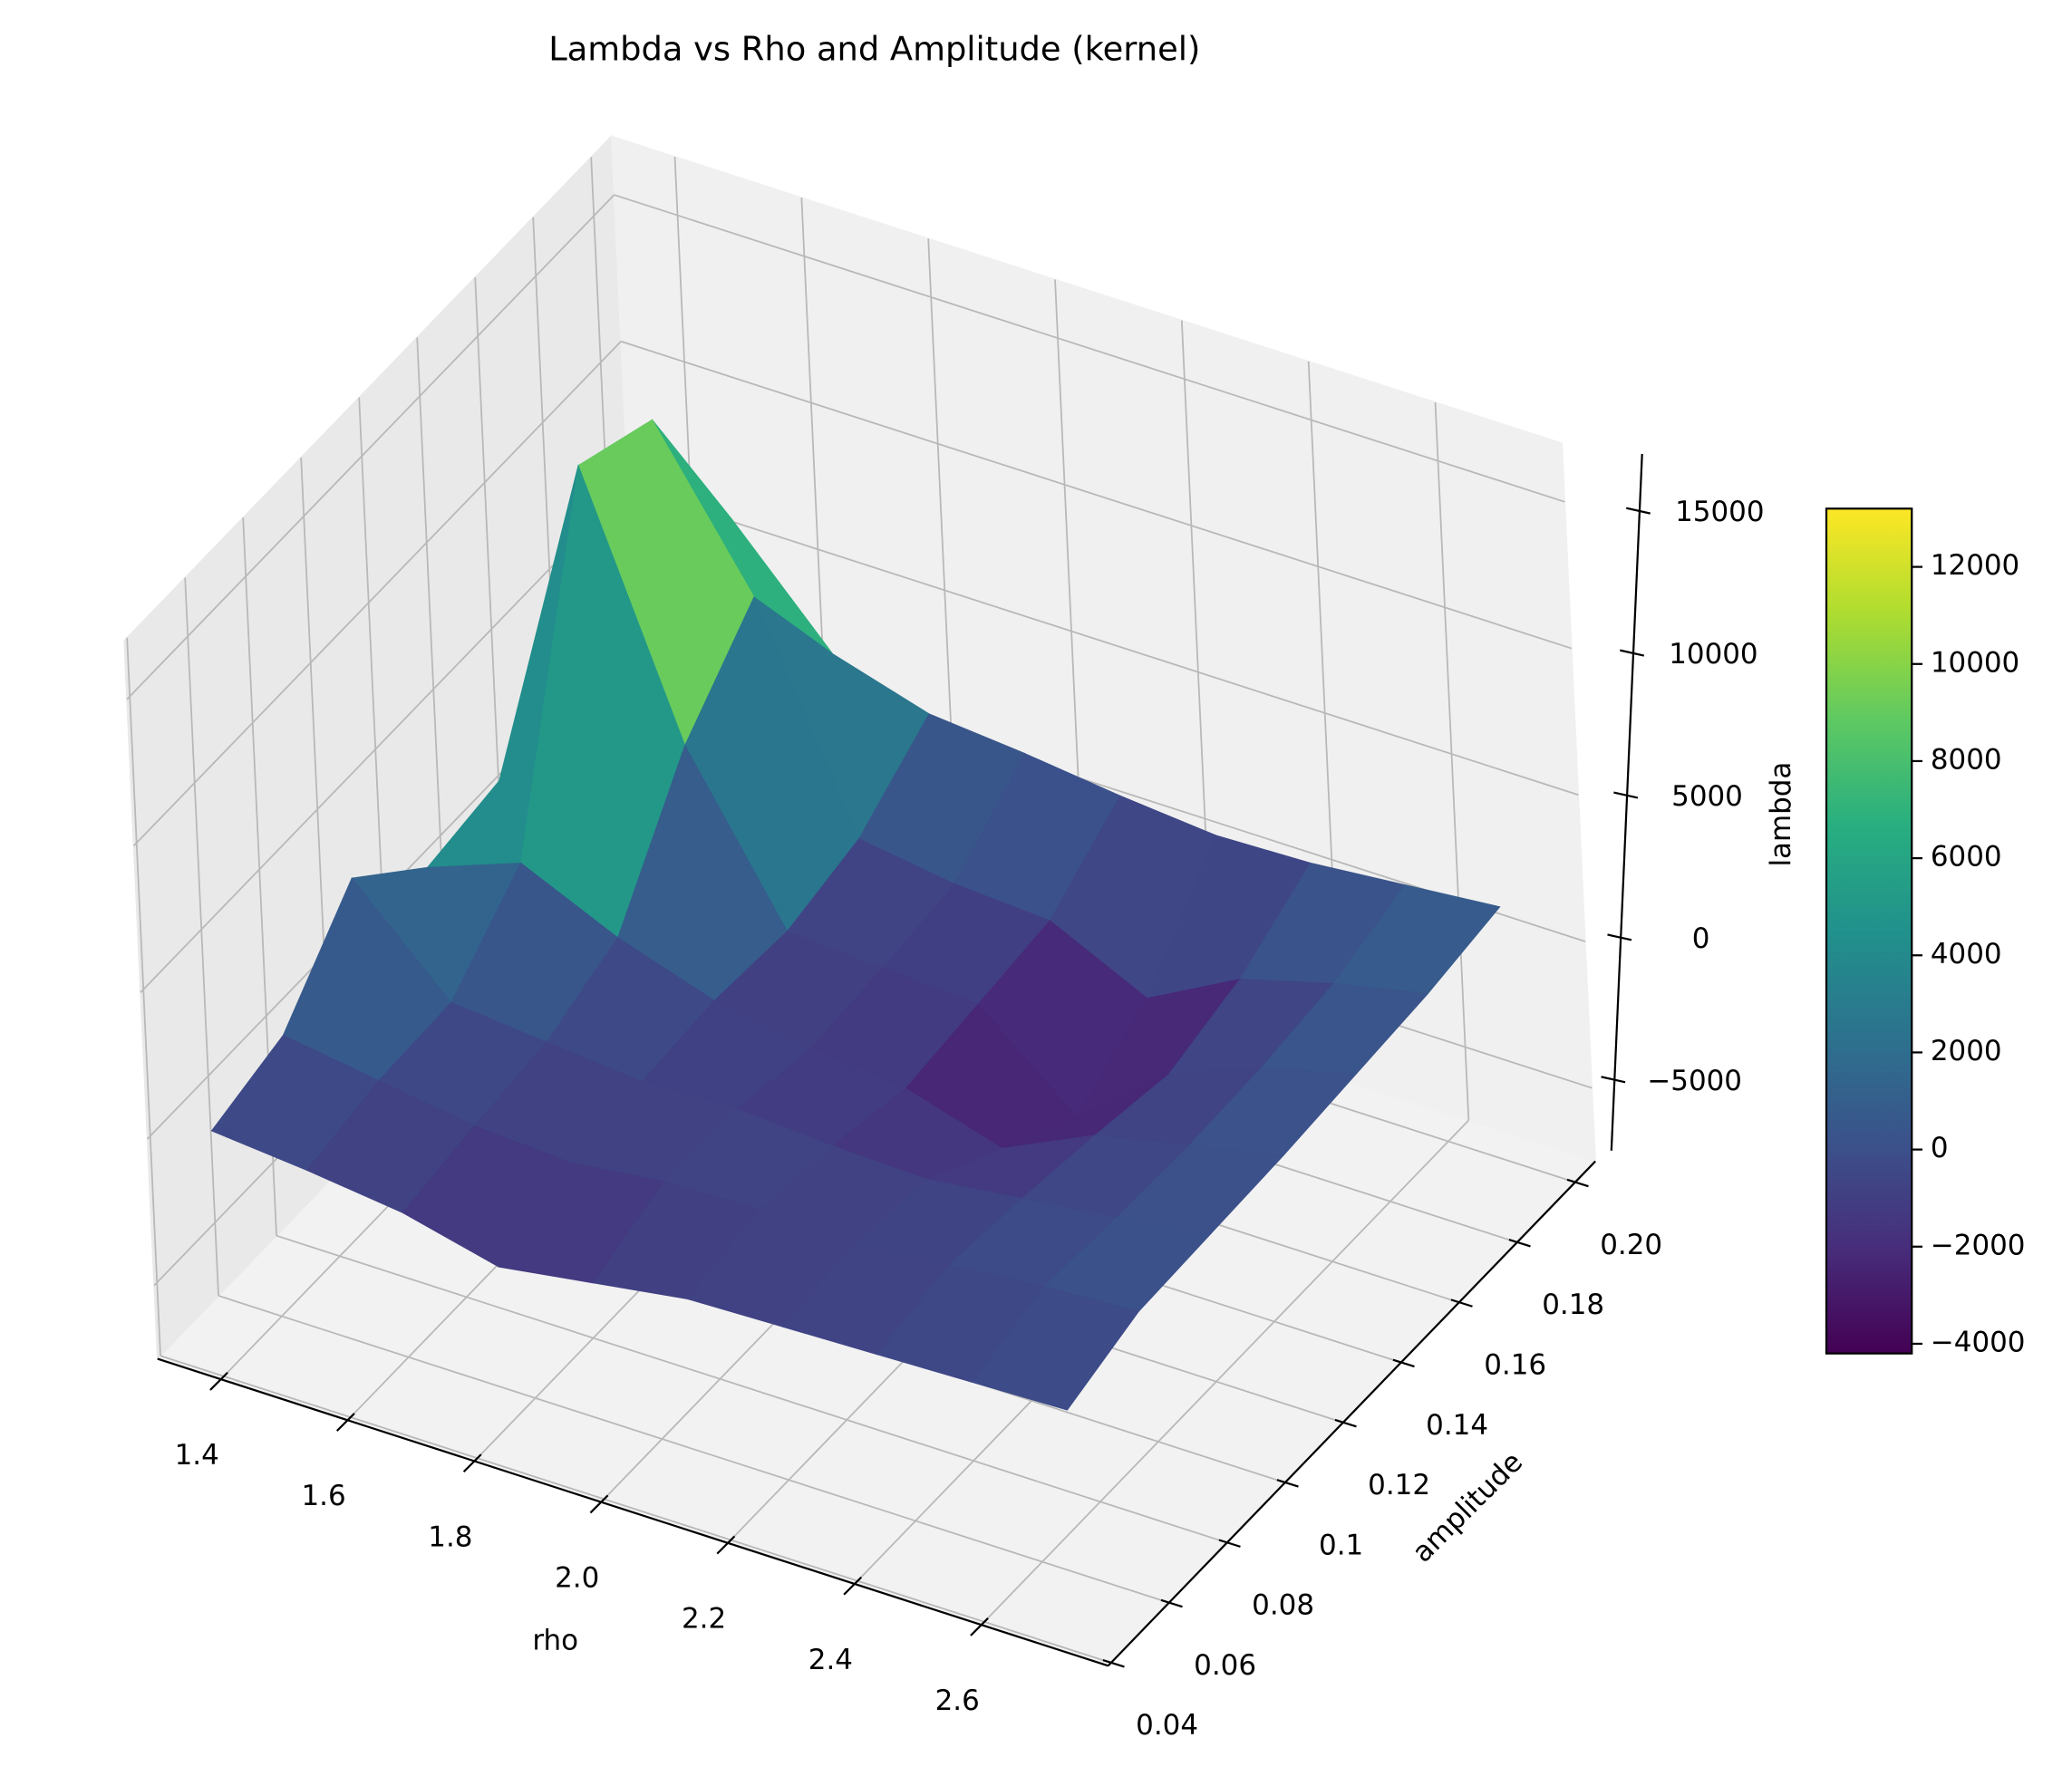 Image resolution: width=2072 pixels, height=1786 pixels. What do you see at coordinates (1975, 662) in the screenshot?
I see `colorbar-tick-label: 10000` at bounding box center [1975, 662].